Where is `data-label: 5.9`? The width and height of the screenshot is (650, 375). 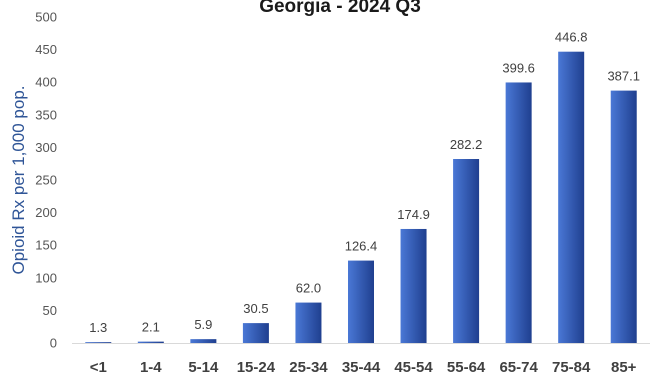 data-label: 5.9 is located at coordinates (203, 324).